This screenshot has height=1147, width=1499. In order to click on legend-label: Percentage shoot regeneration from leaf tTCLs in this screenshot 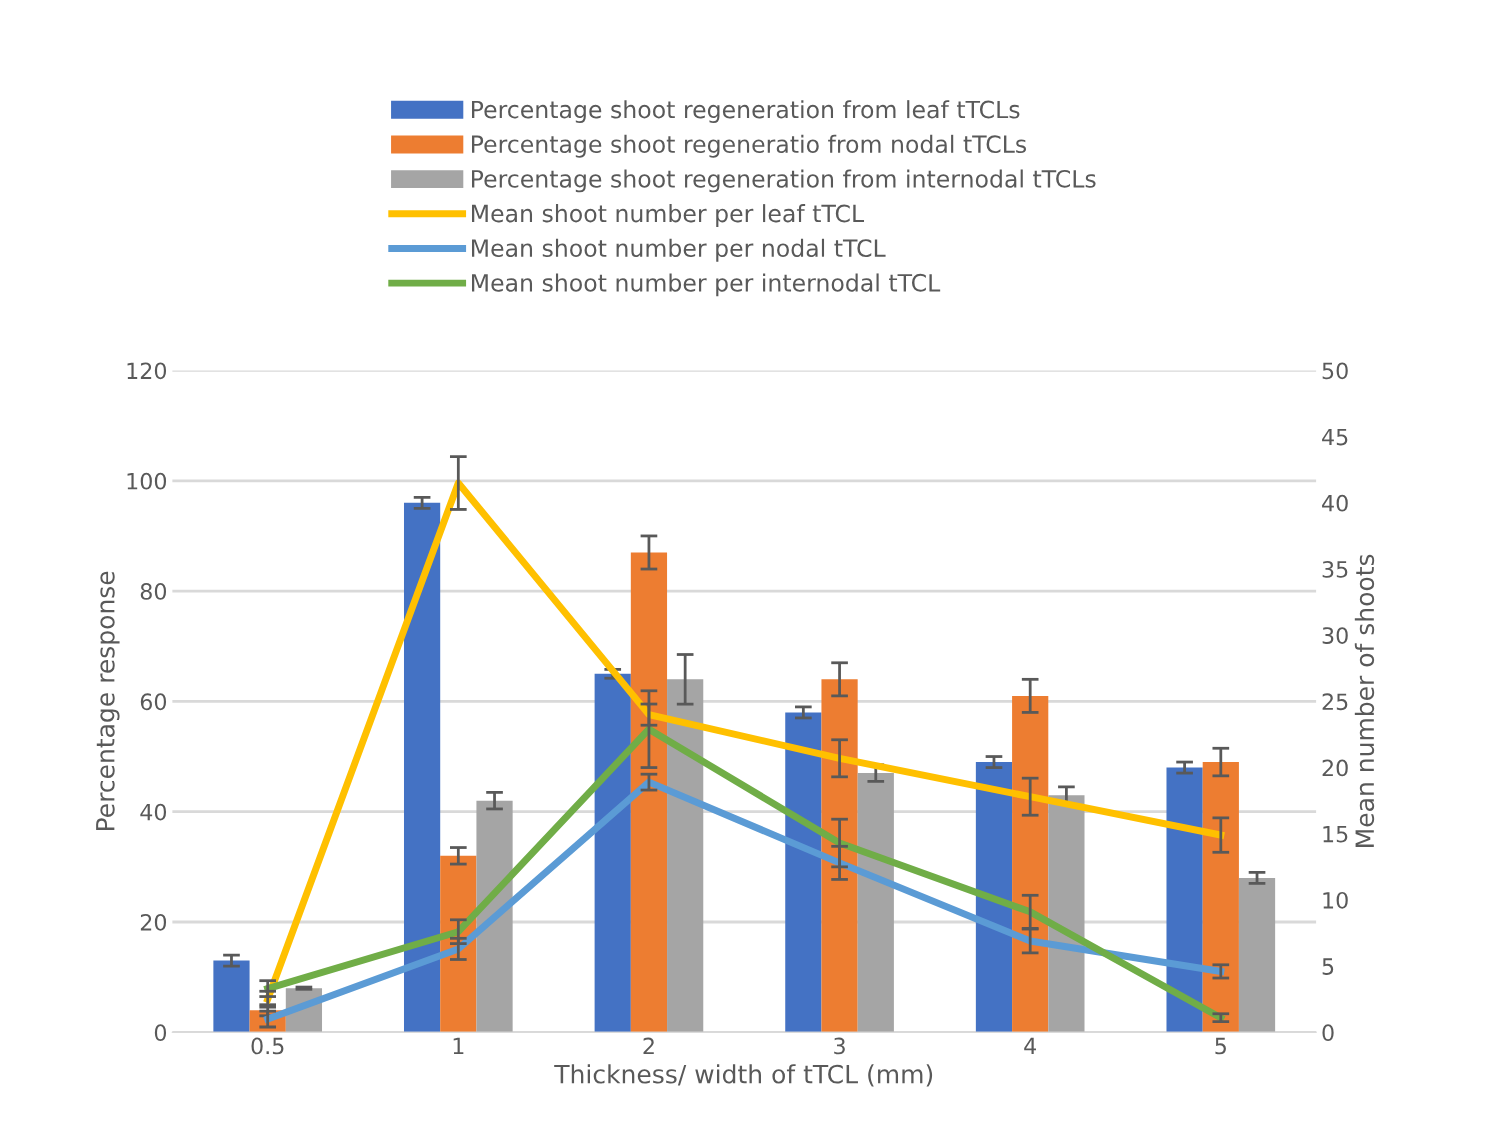, I will do `click(746, 111)`.